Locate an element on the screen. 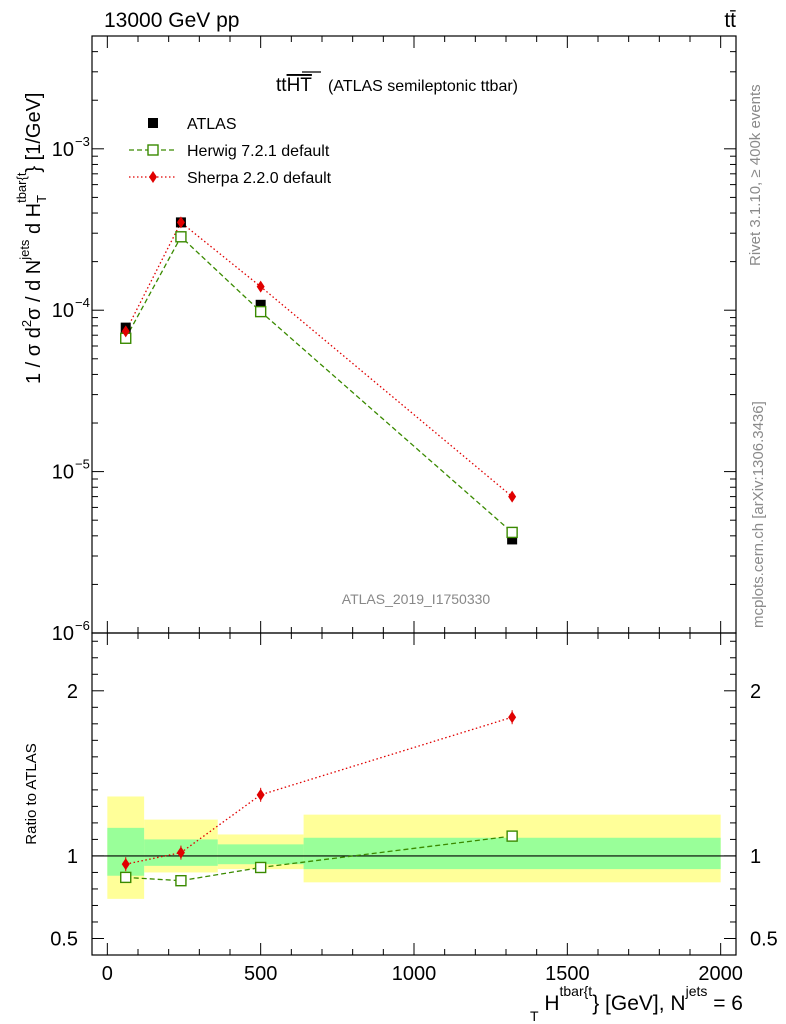 Image resolution: width=786 pixels, height=1024 pixels. ratio-y-tick-label-right: 0.5 is located at coordinates (764, 939).